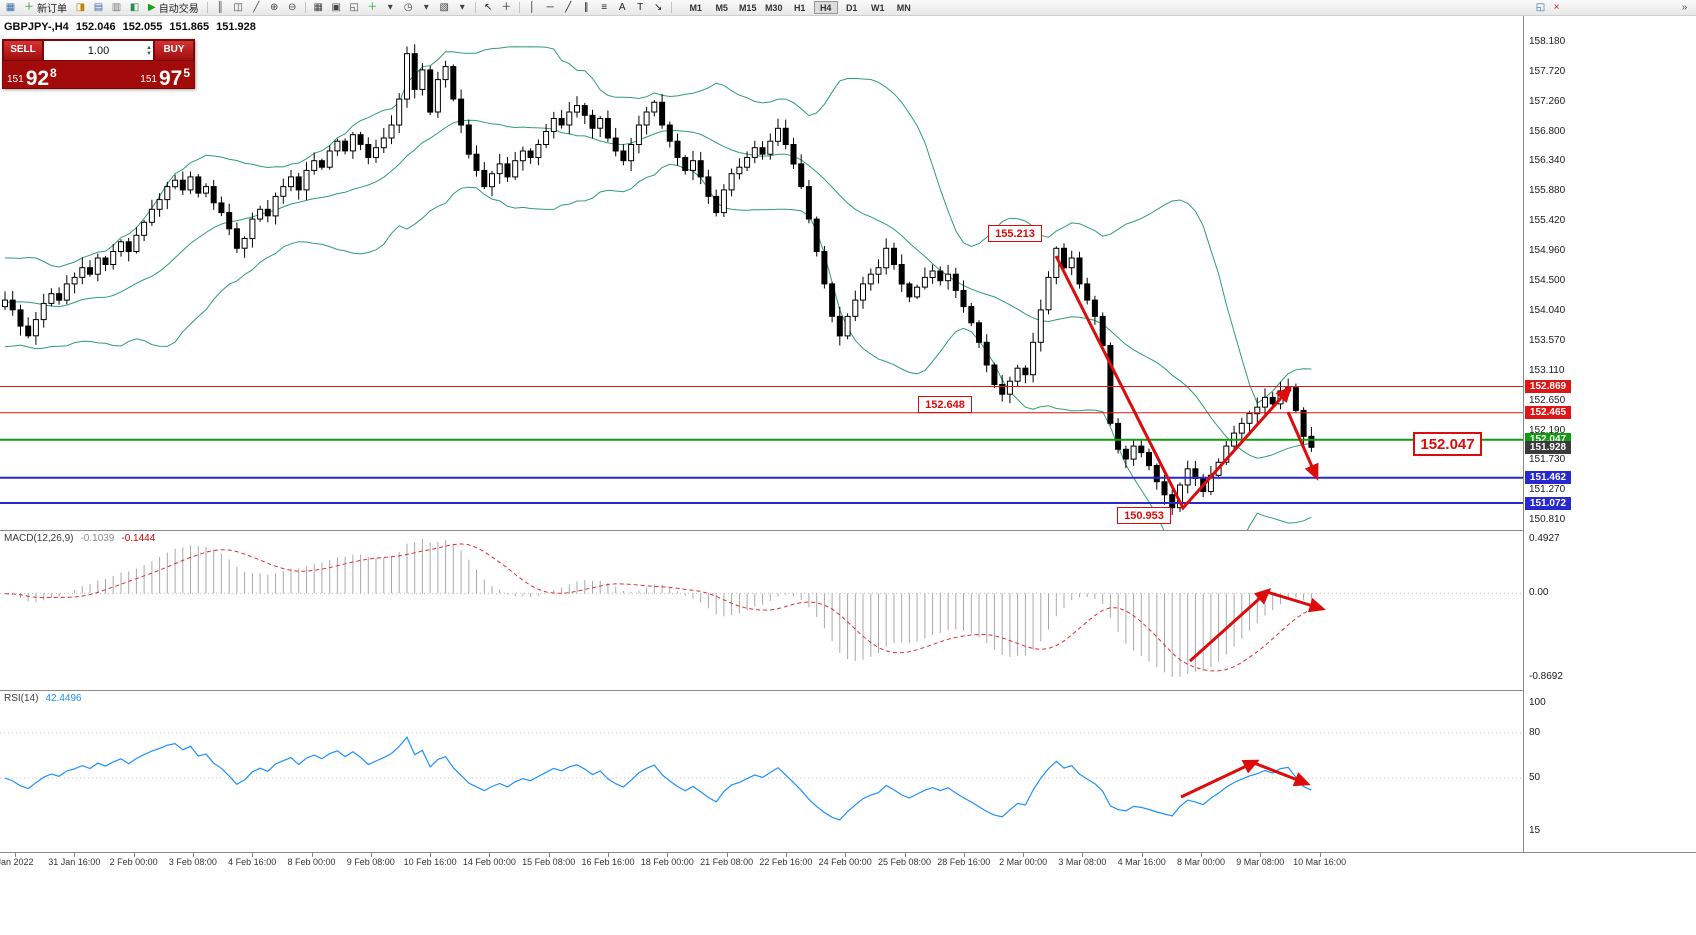  I want to click on time-axis-label: 31 Jan 16:00, so click(74, 862).